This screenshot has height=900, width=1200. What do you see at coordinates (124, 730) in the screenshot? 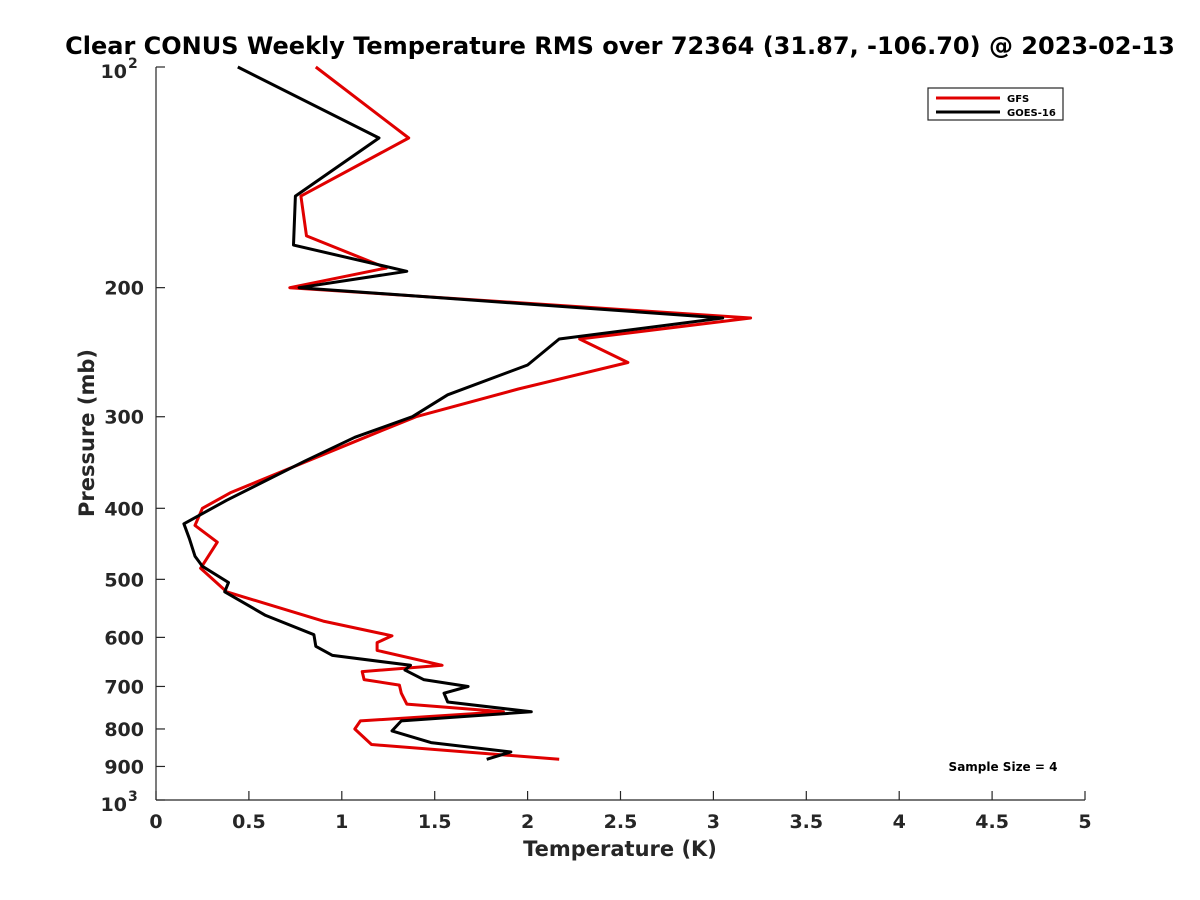
I see `y-tick-label: 800` at bounding box center [124, 730].